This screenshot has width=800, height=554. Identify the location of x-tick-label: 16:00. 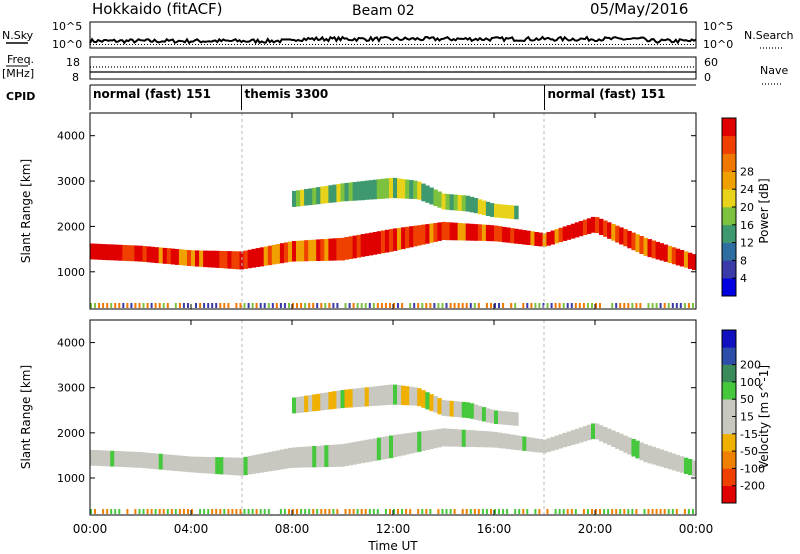
(494, 529).